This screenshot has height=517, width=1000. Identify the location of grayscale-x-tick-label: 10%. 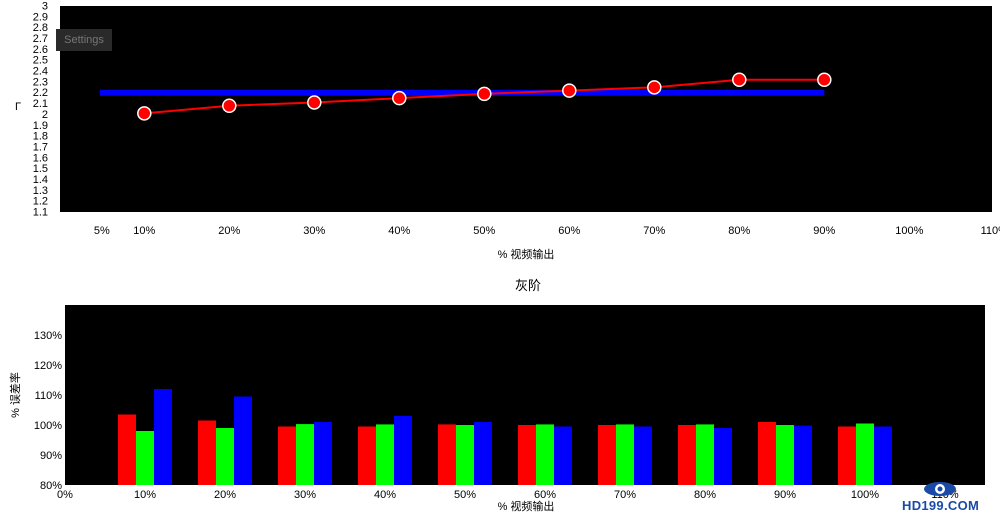
(145, 495).